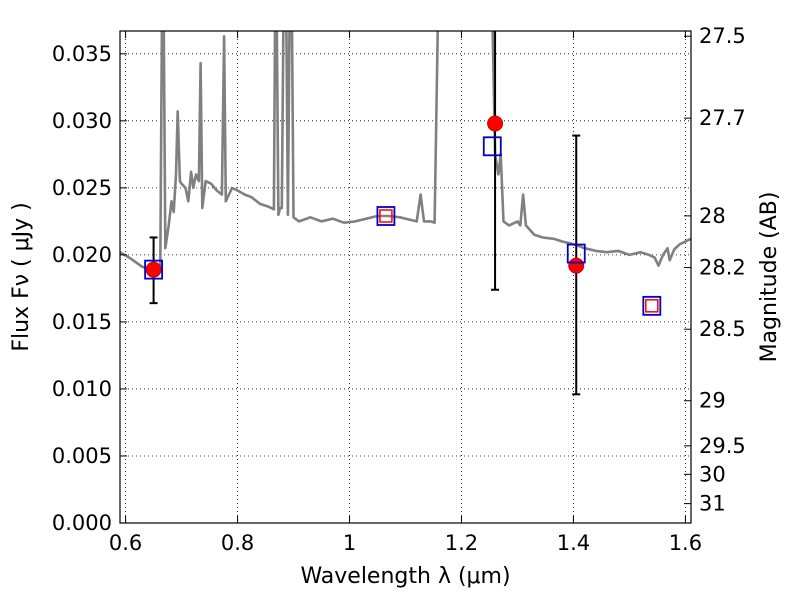 The height and width of the screenshot is (600, 800). I want to click on y-tick-label: 0.015, so click(82, 322).